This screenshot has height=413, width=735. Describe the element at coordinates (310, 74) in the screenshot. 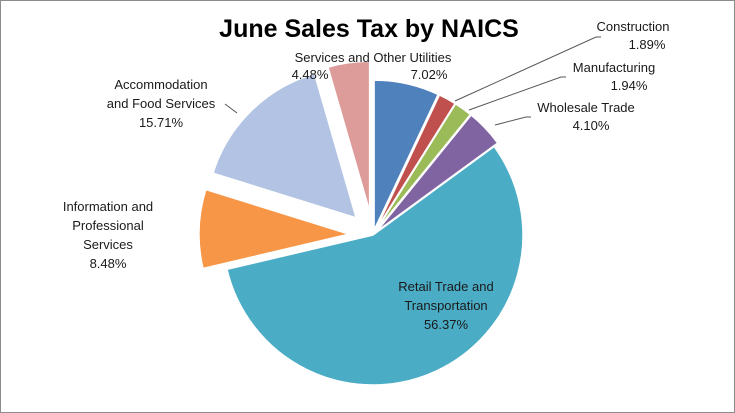

I see `slice-label: 4.48%` at that location.